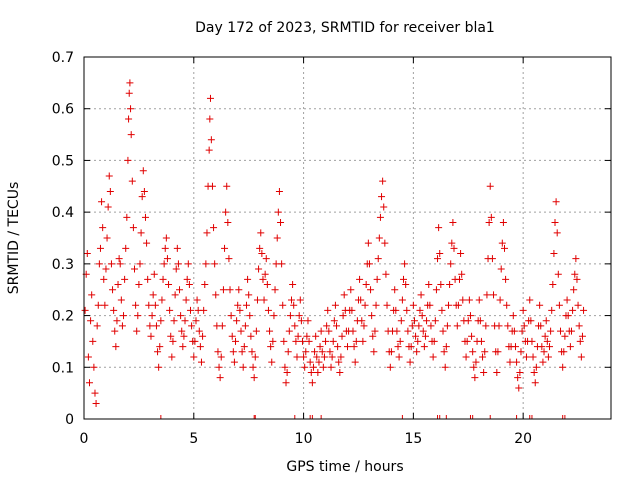 This screenshot has height=480, width=640. I want to click on y-tick-label: 0.5, so click(63, 161).